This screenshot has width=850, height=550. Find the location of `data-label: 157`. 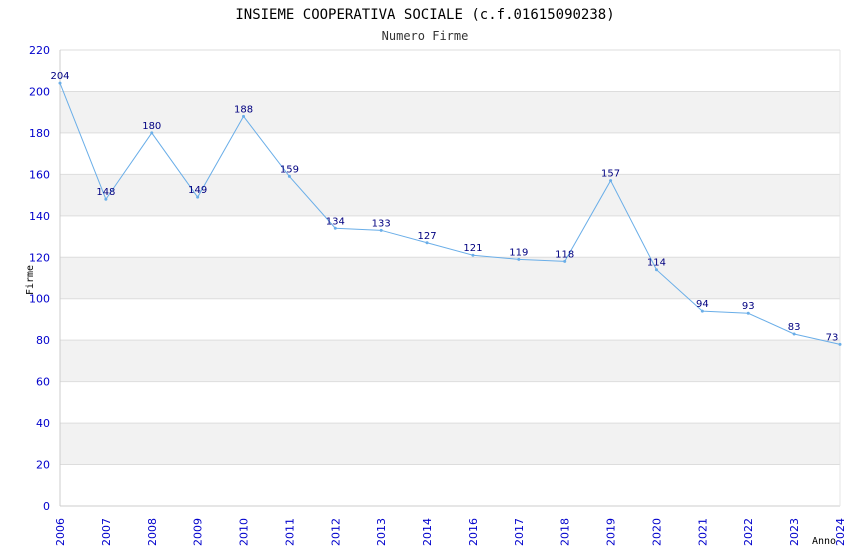

data-label: 157 is located at coordinates (610, 174).